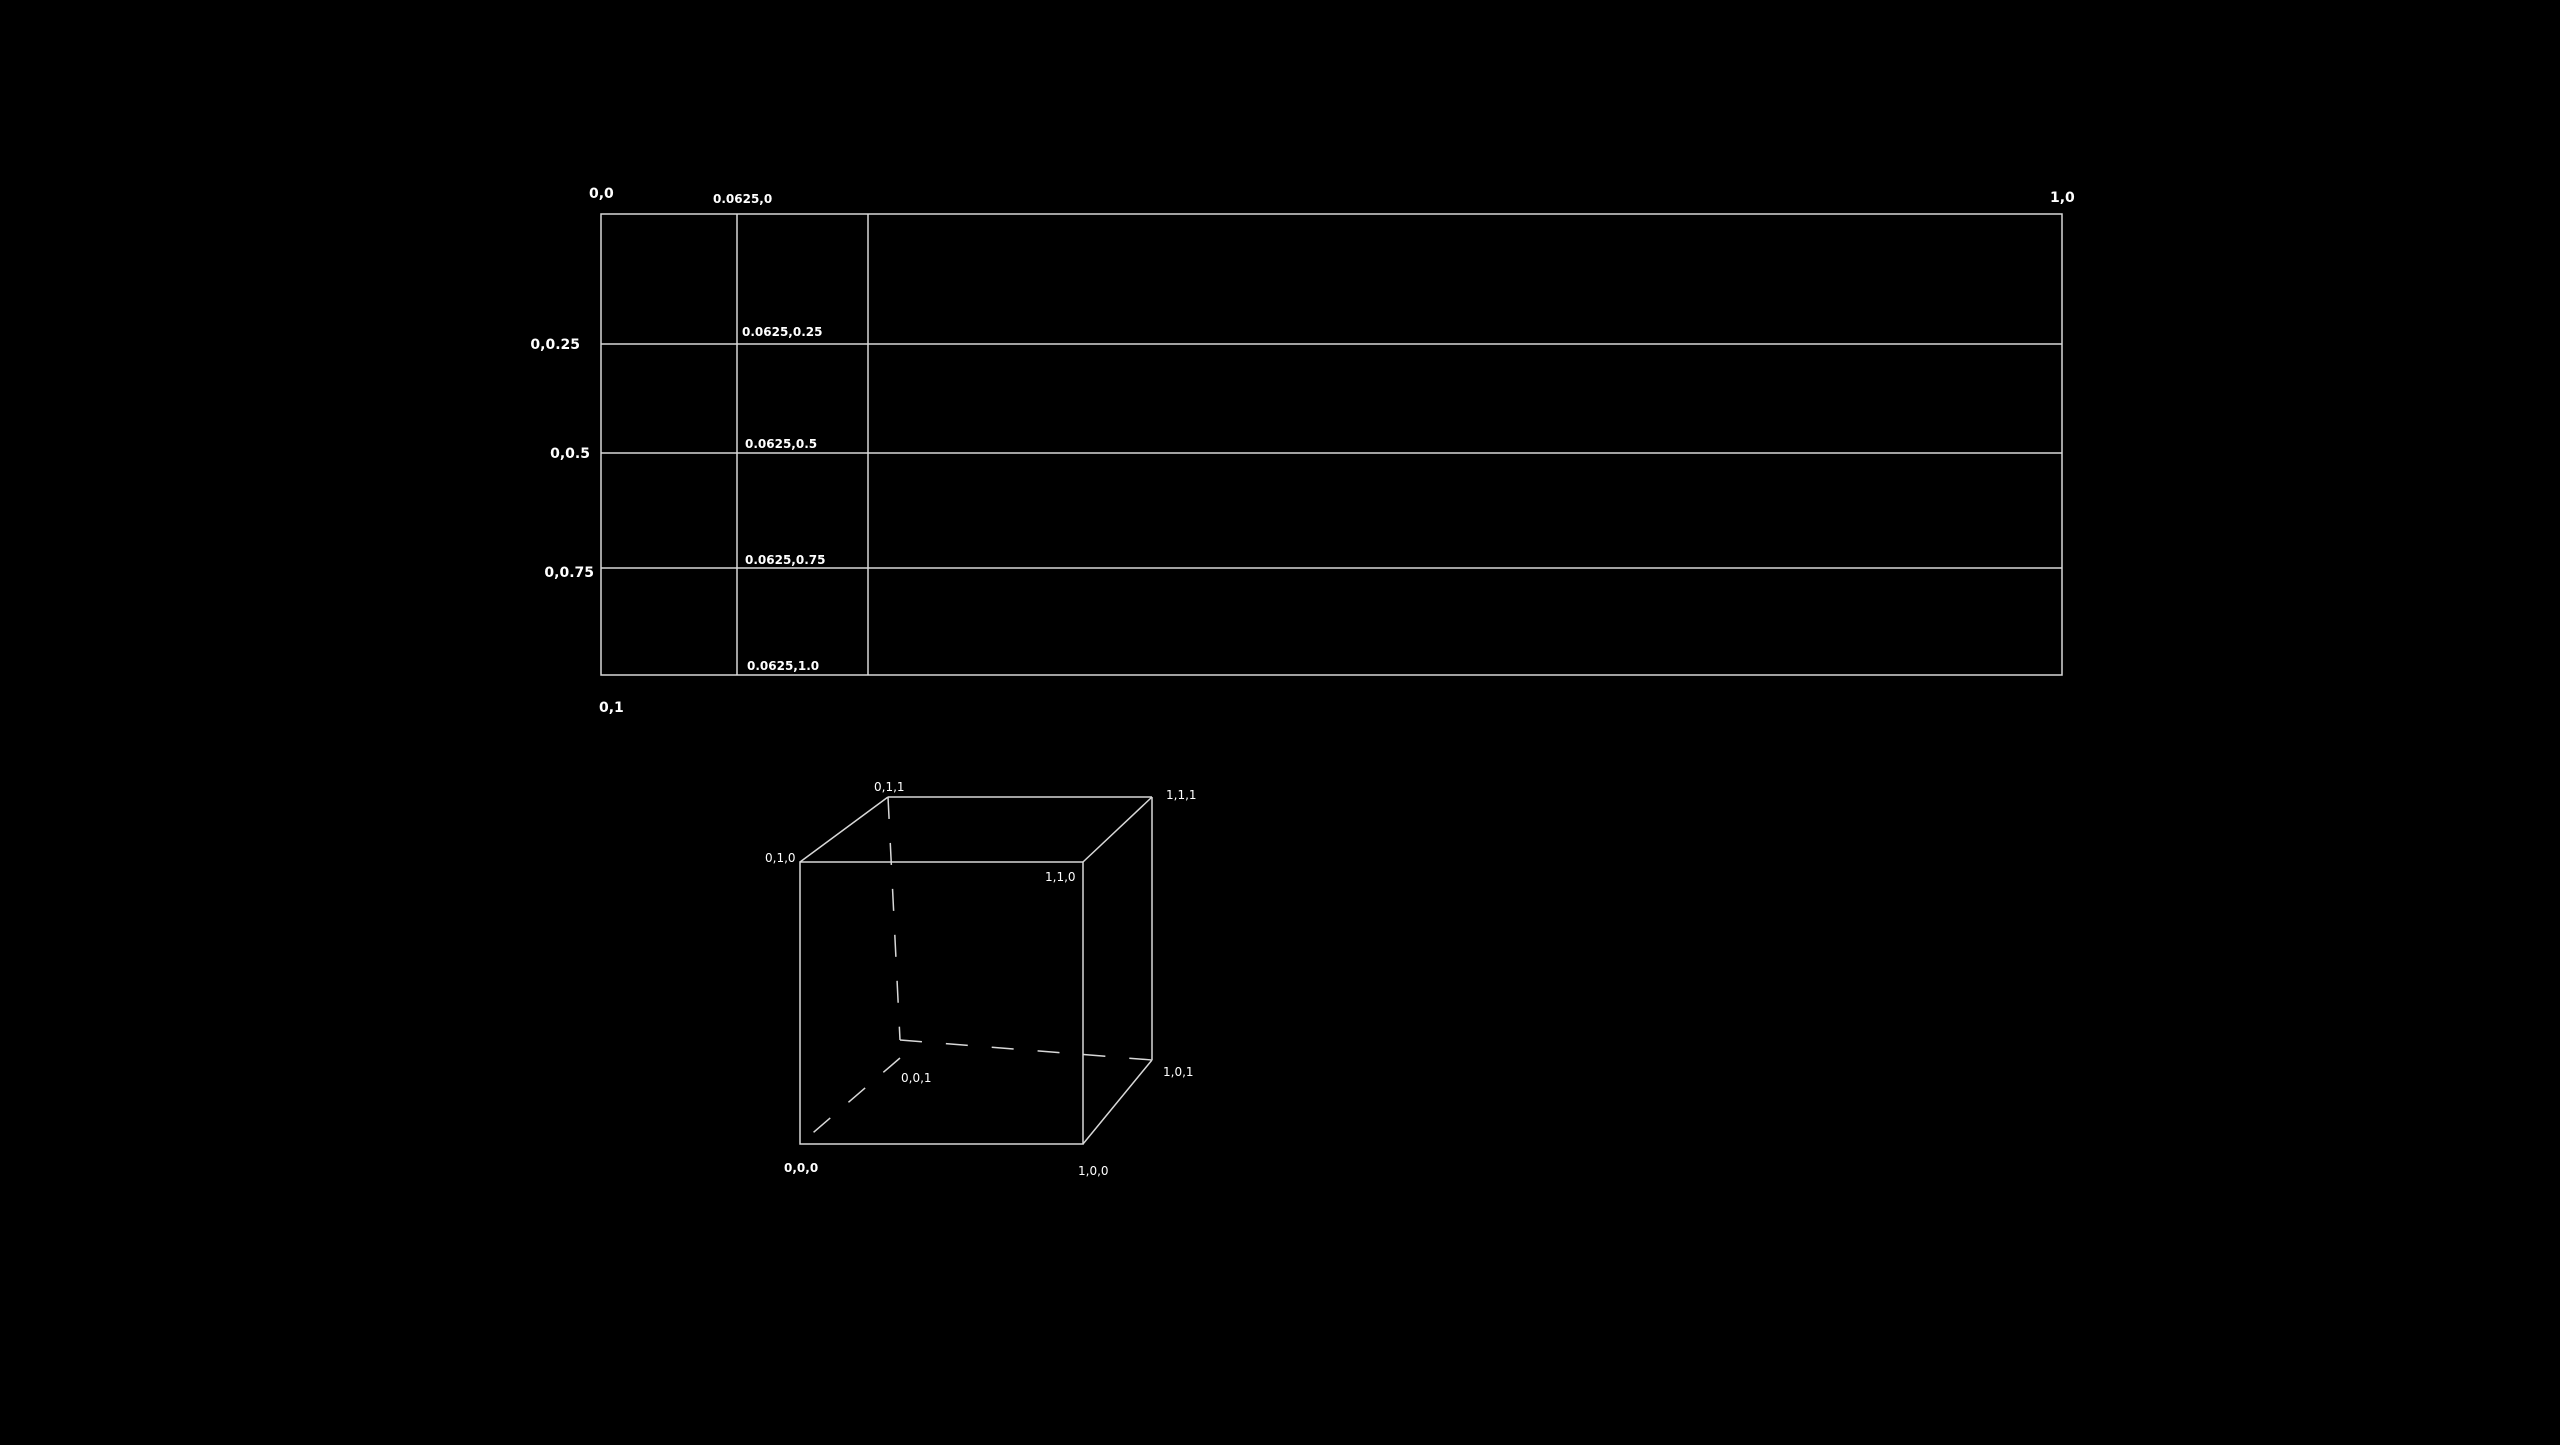 The width and height of the screenshot is (2560, 1445). I want to click on label-vertex-000: 0,0,0, so click(801, 1168).